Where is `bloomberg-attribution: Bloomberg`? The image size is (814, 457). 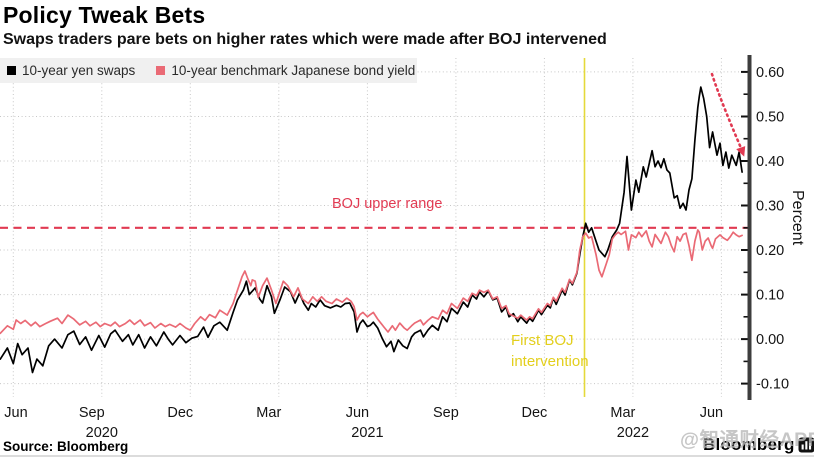
bloomberg-attribution: Bloomberg is located at coordinates (758, 445).